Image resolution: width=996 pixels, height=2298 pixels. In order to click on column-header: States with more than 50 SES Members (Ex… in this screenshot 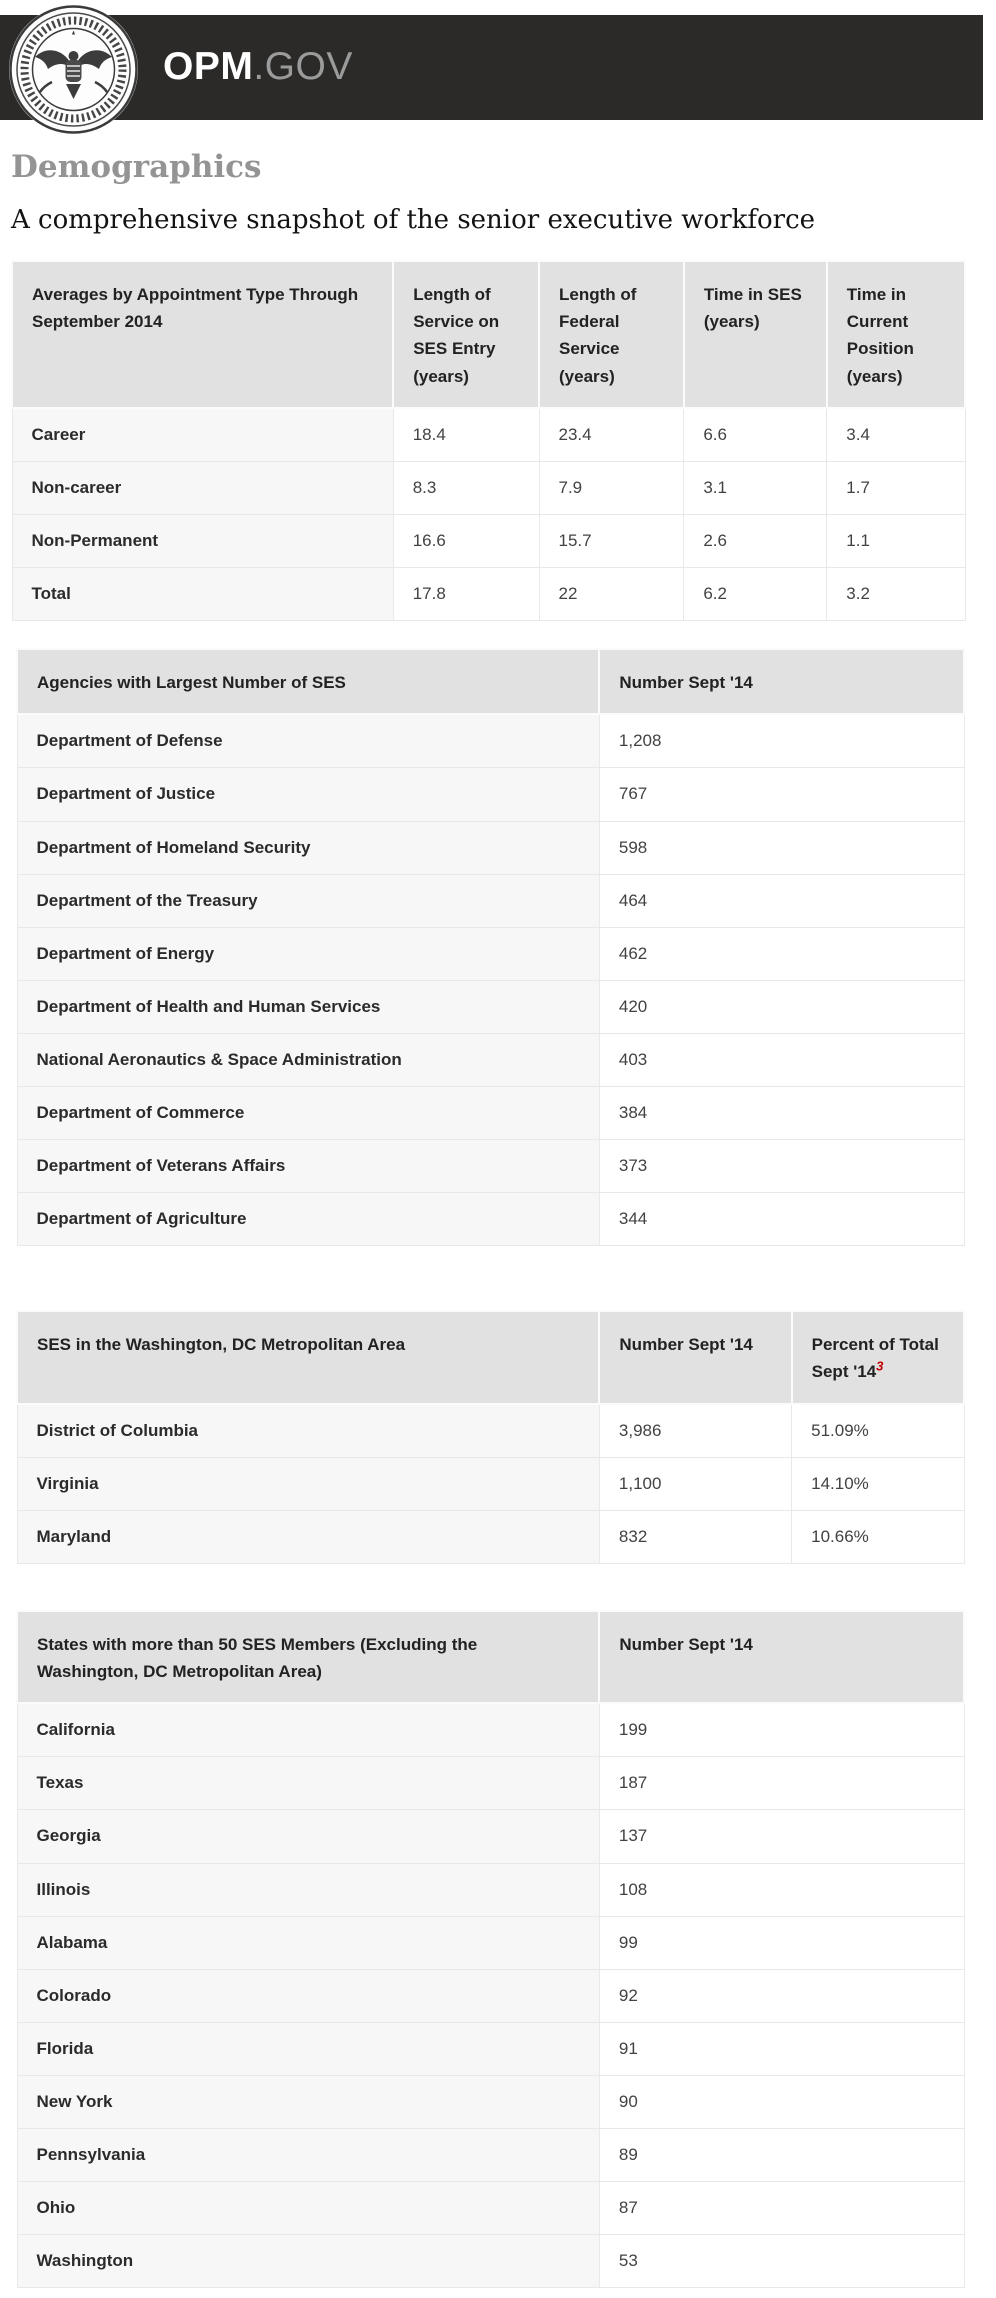, I will do `click(308, 1657)`.